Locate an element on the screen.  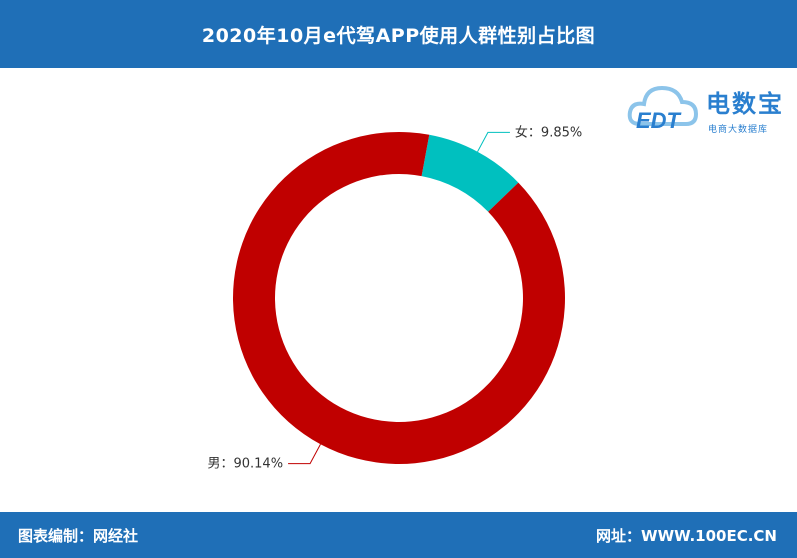
brand-logo: EDT 电数宝 电商大数据库 is located at coordinates (708, 106).